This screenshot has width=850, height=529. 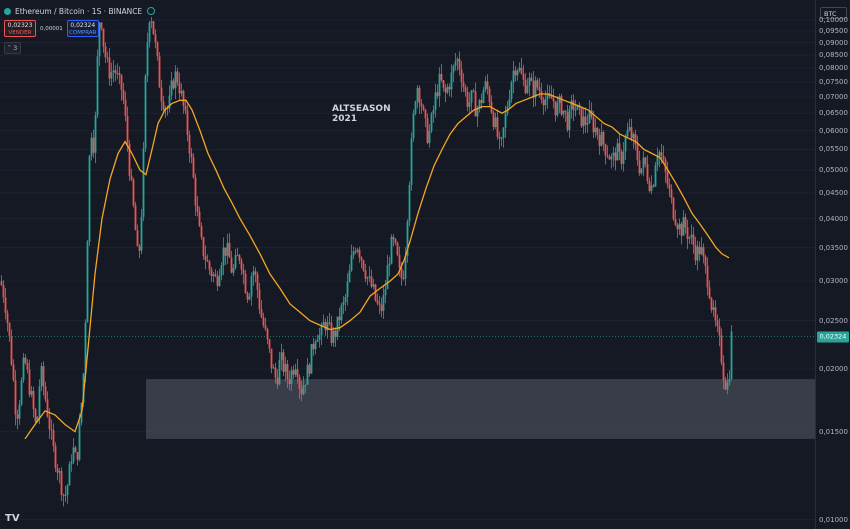 What do you see at coordinates (82, 28) in the screenshot?
I see `buy-button: 0,02324 COMPRAR` at bounding box center [82, 28].